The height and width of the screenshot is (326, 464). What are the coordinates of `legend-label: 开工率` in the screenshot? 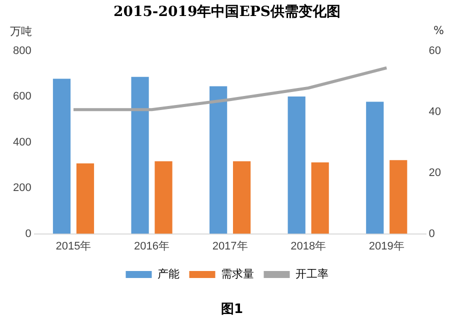 It's located at (311, 274).